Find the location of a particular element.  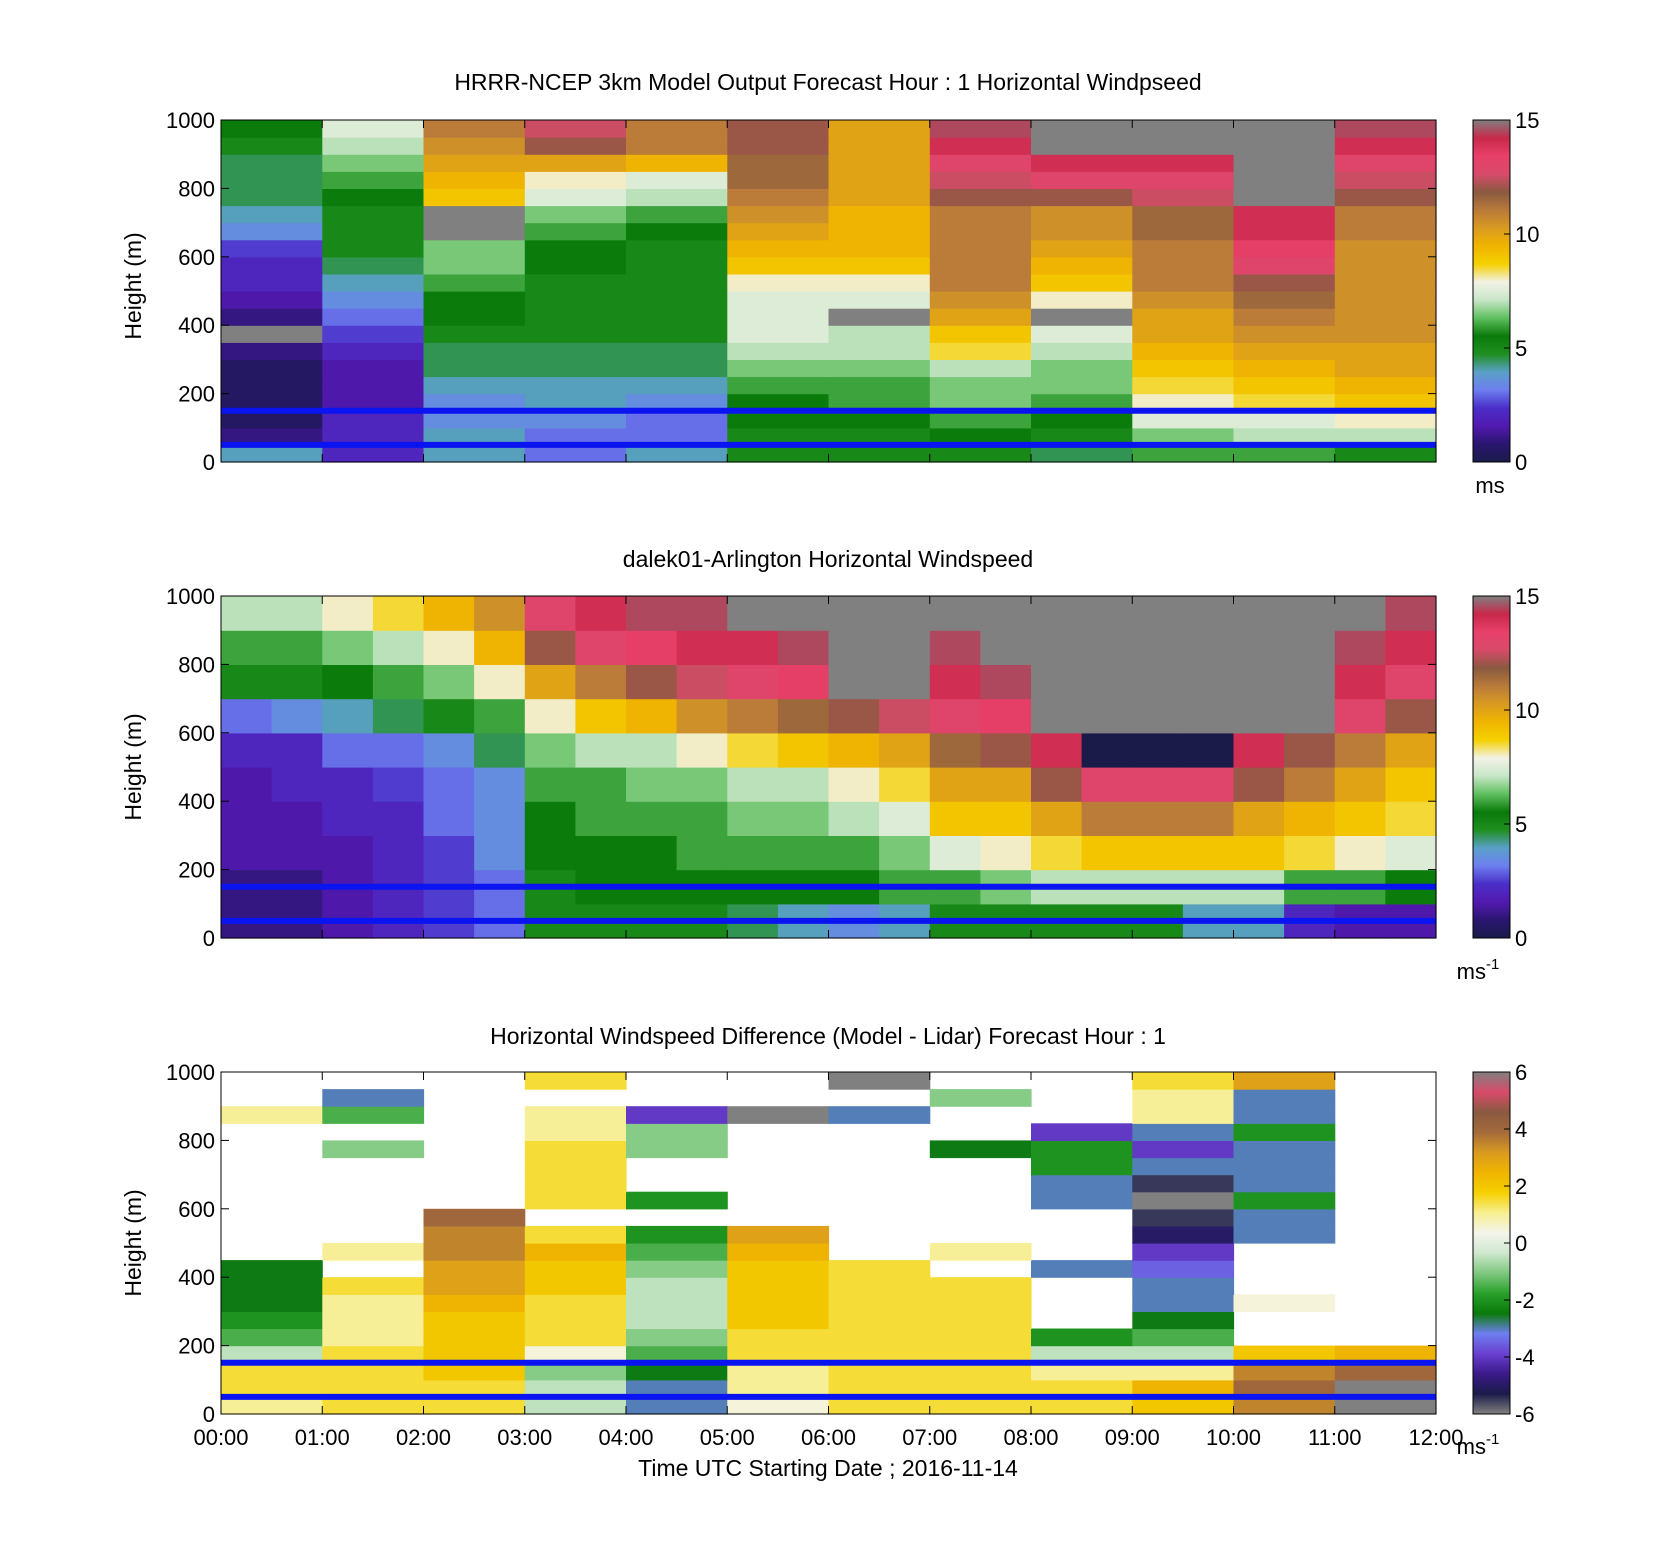

x-tick-label: 01:00 is located at coordinates (322, 1437).